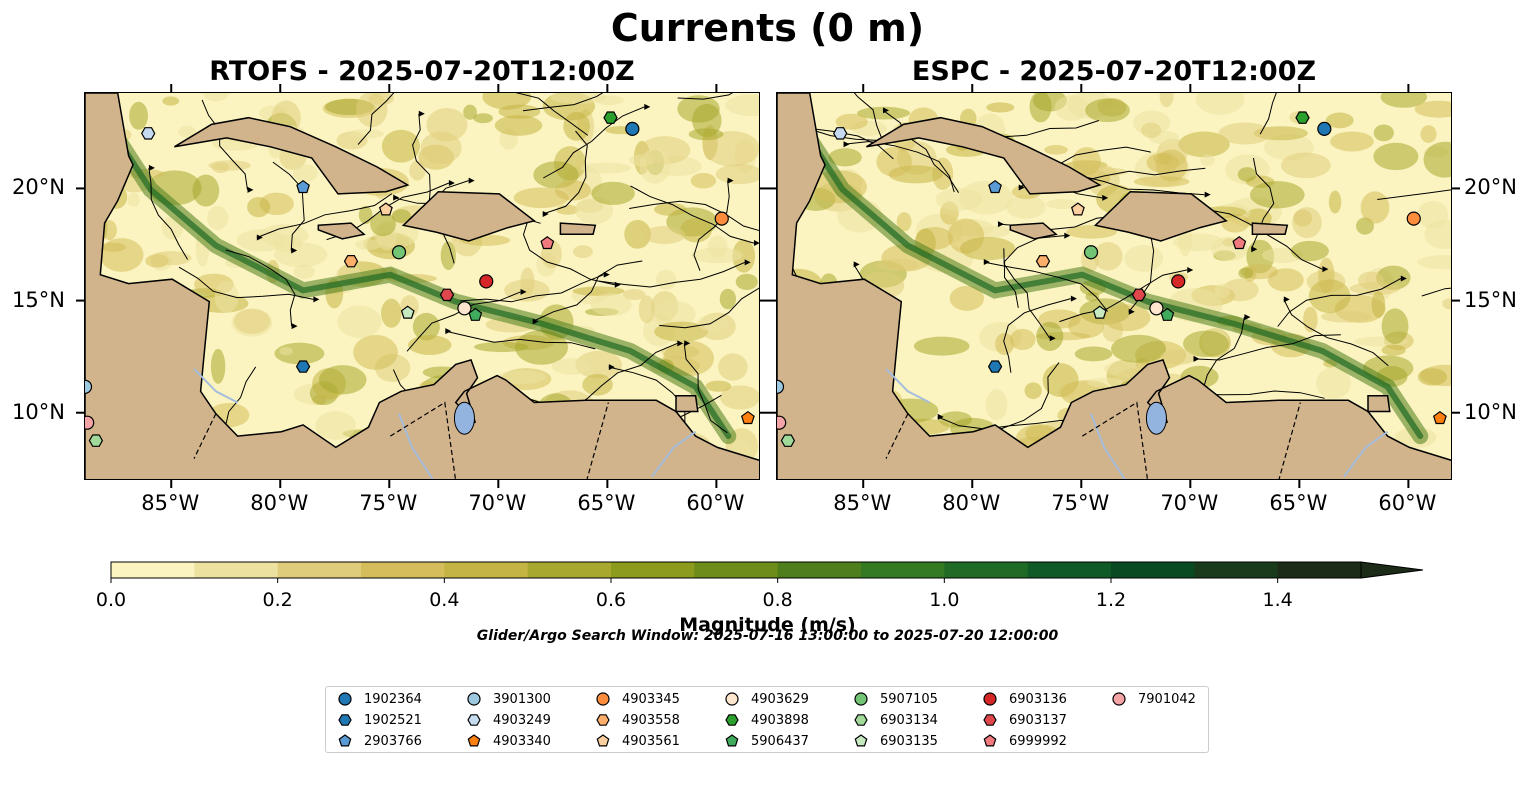  I want to click on legend-label: 4903558, so click(651, 720).